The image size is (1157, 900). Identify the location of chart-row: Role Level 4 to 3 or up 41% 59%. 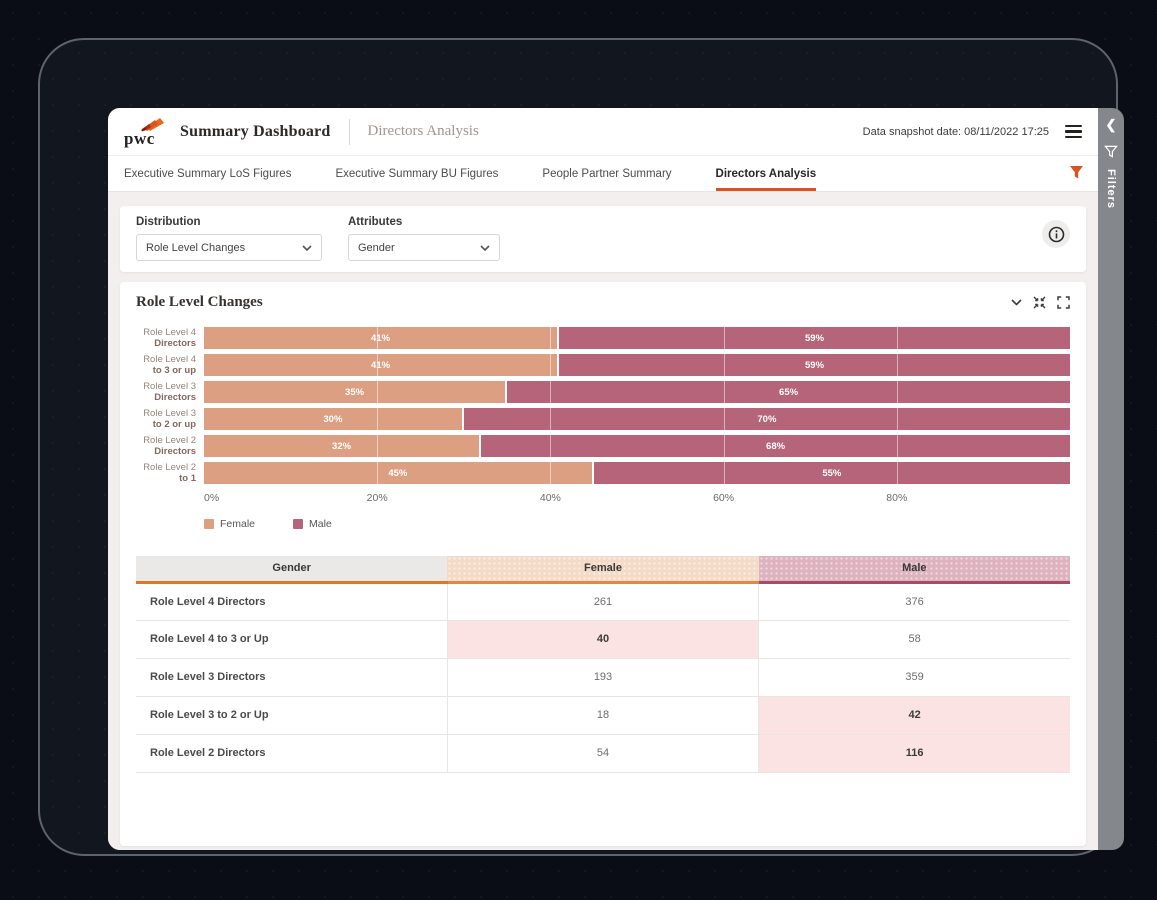
(603, 365).